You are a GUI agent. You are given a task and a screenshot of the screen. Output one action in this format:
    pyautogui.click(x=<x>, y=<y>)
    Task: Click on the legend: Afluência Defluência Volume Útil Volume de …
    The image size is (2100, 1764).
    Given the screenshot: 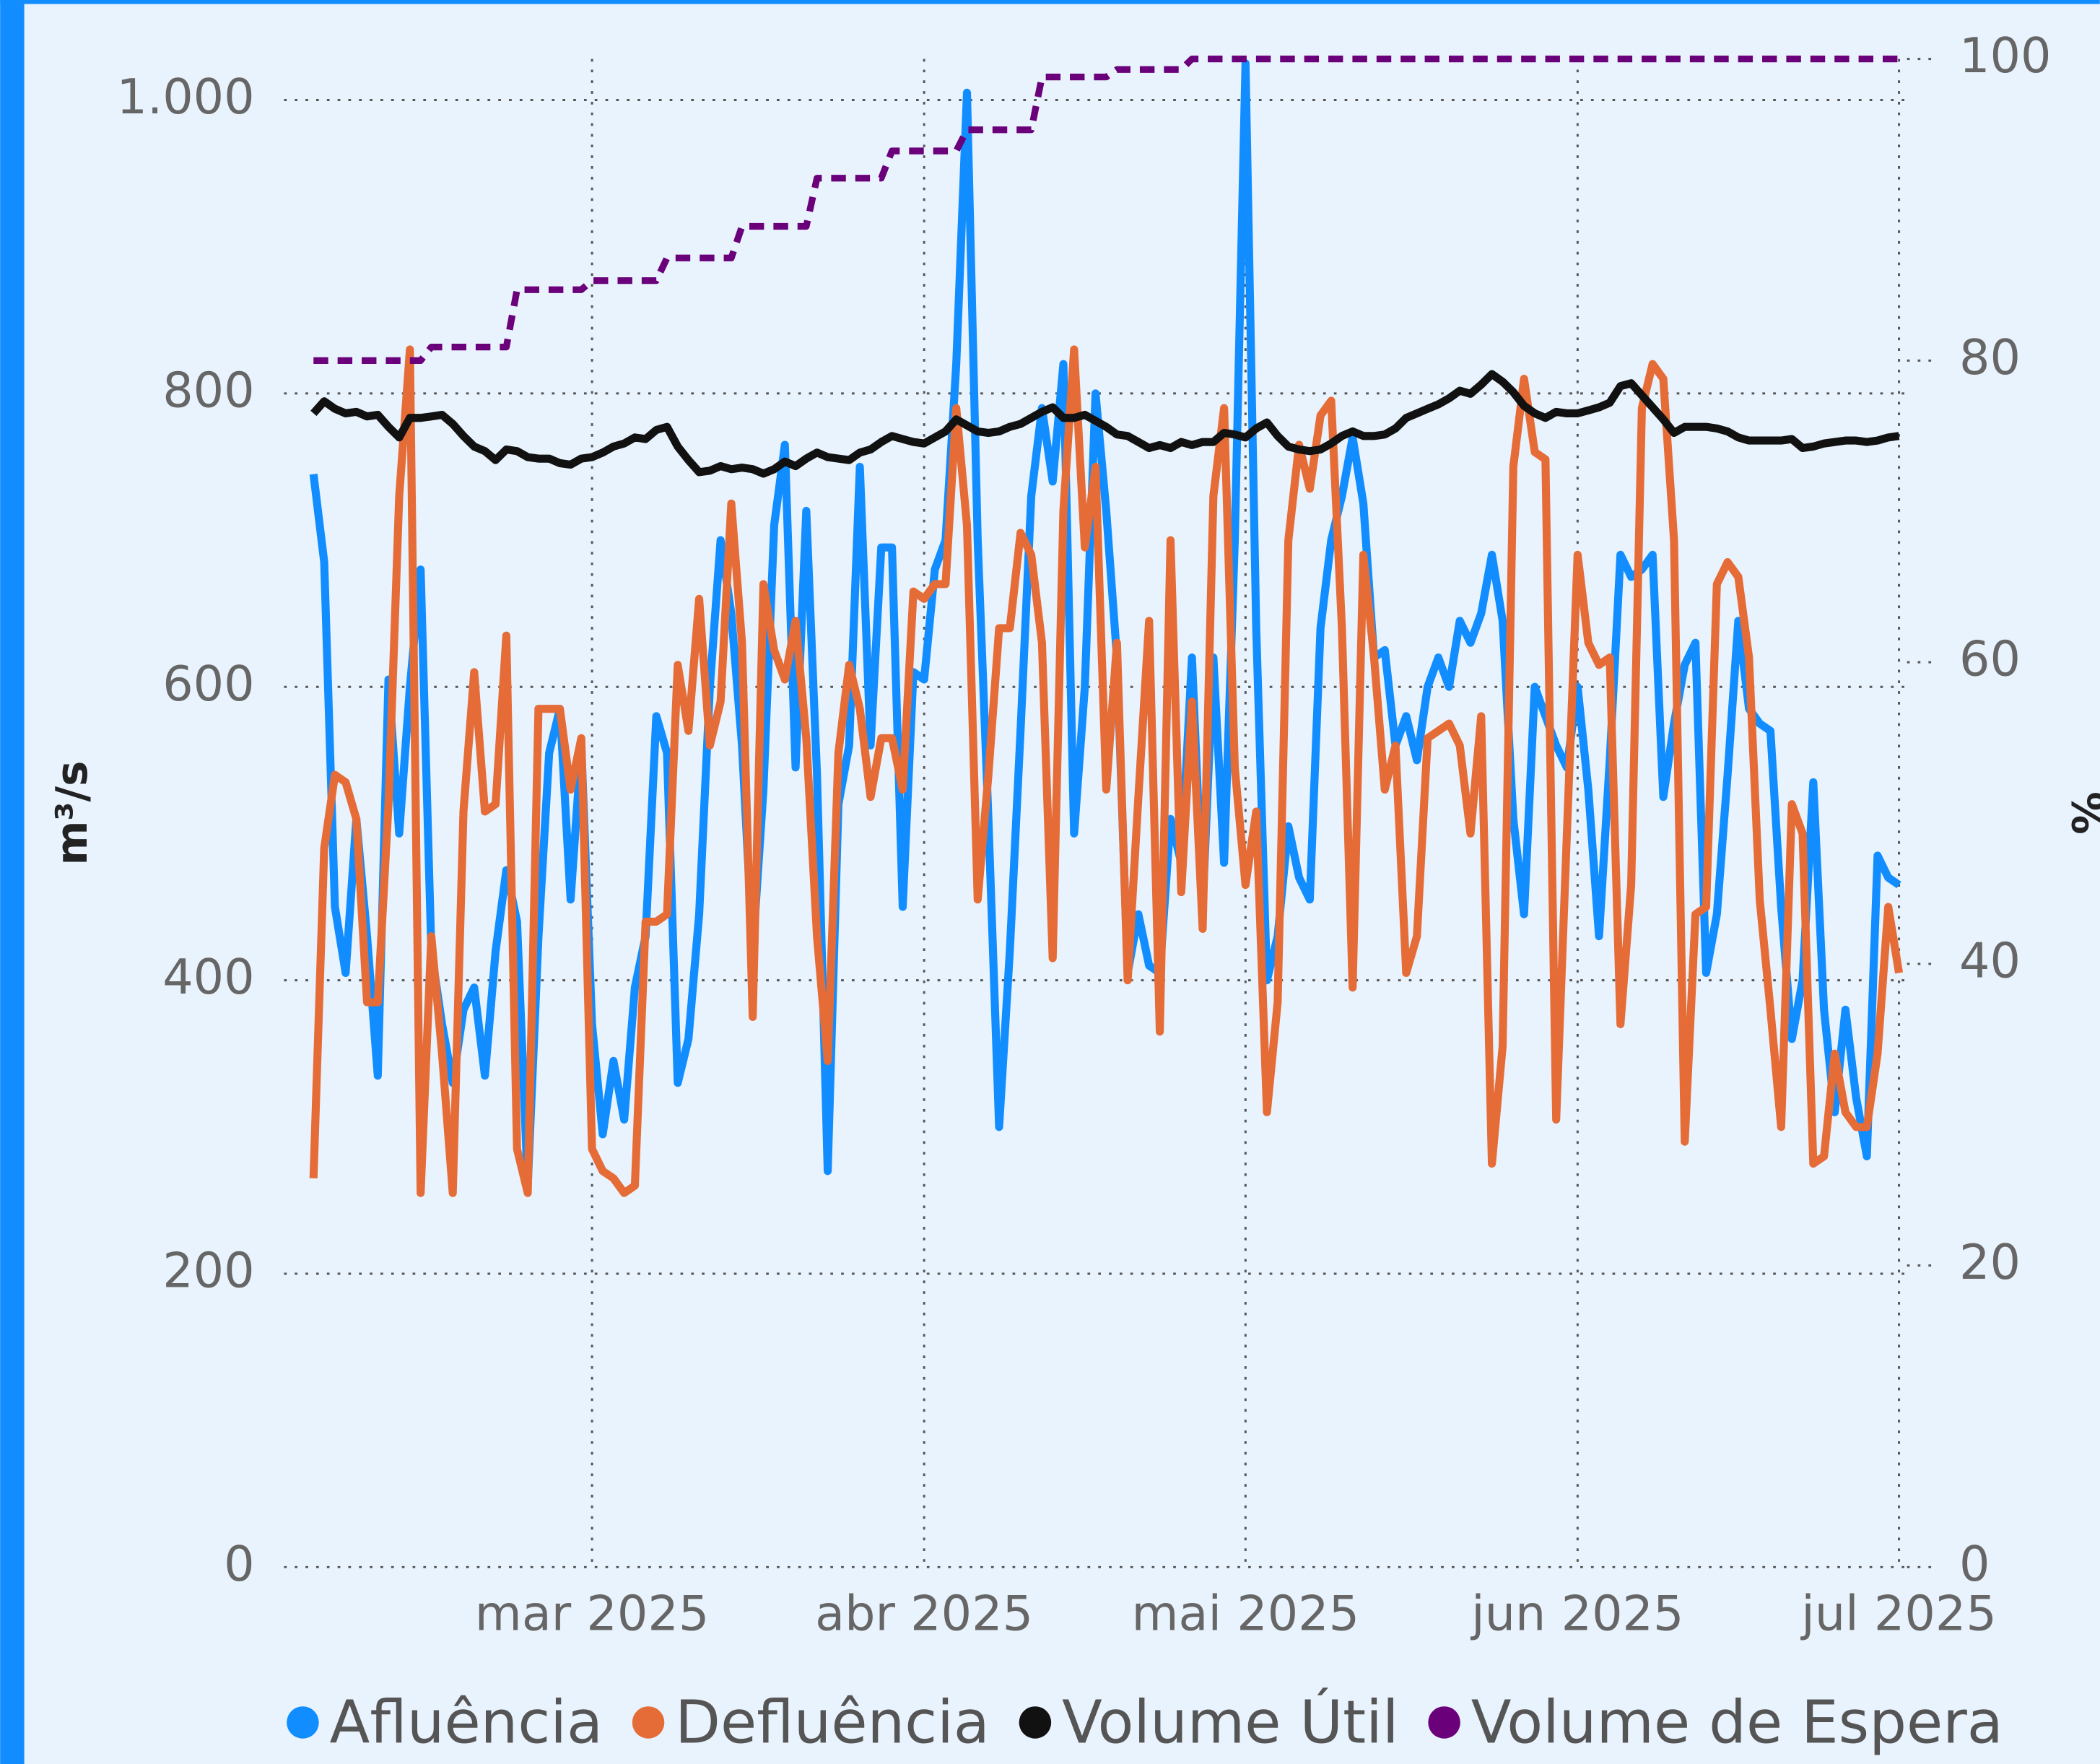 What is the action you would take?
    pyautogui.click(x=1145, y=1722)
    